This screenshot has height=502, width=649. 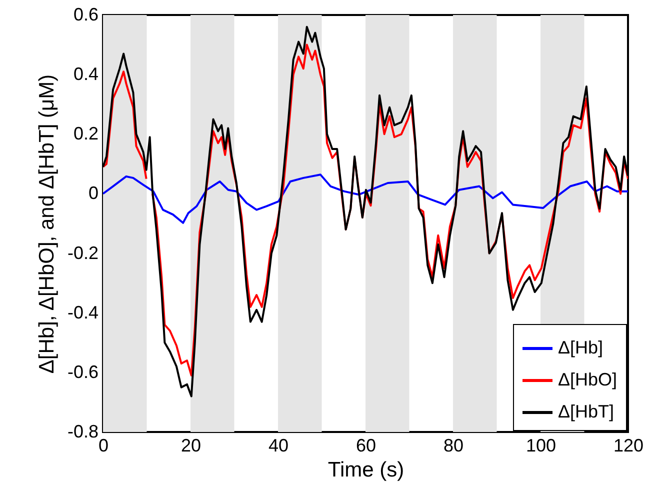 I want to click on y-axis-title: Δ[Hb], Δ[HbO], and Δ[HbT] (μM), so click(x=46, y=224).